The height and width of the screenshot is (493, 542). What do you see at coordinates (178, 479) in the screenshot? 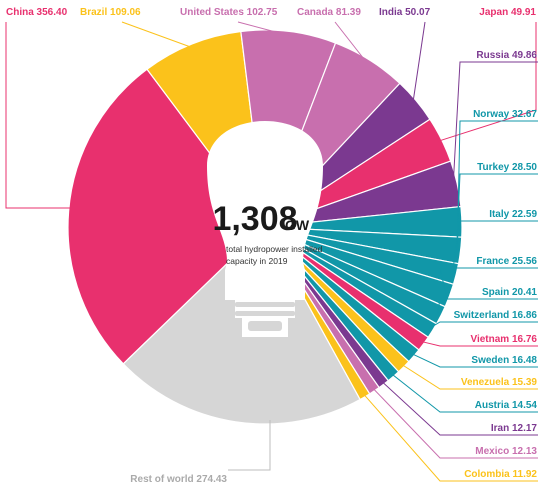
I see `label-rest-of-world: Rest of world 274.43` at bounding box center [178, 479].